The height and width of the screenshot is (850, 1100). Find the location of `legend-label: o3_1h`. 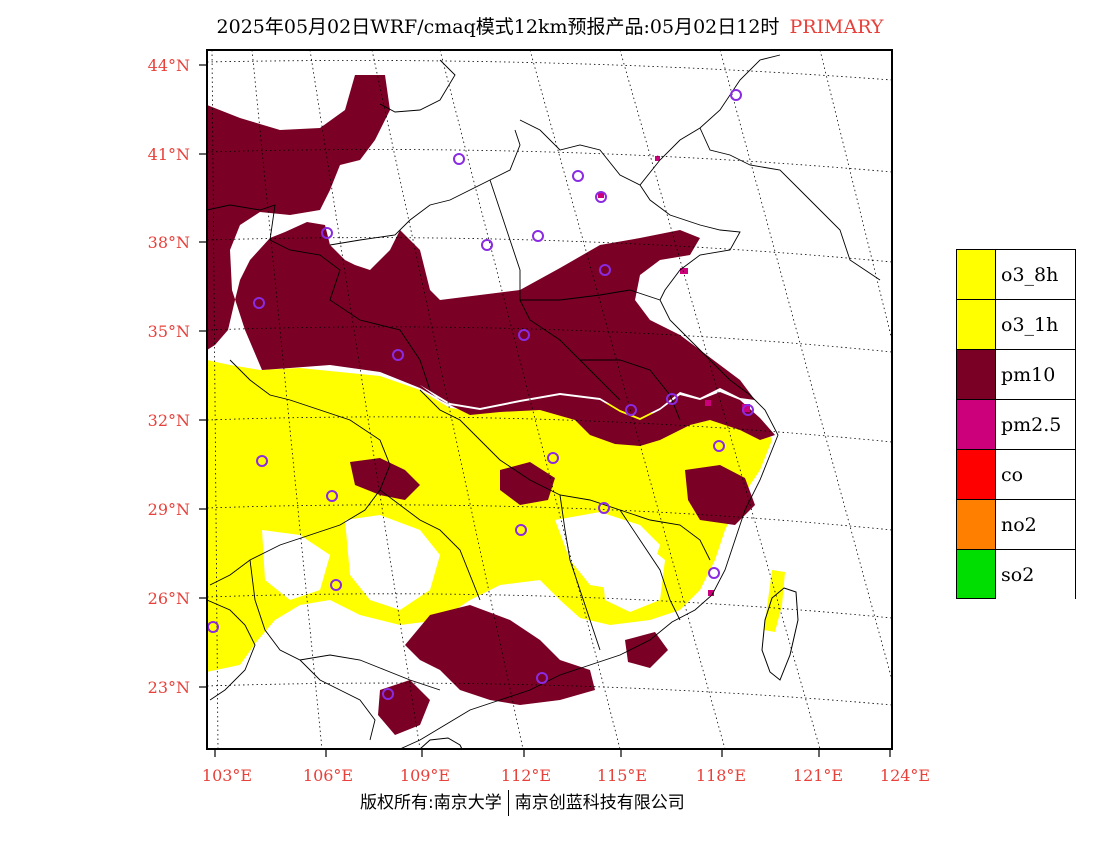

legend-label: o3_1h is located at coordinates (1036, 324).